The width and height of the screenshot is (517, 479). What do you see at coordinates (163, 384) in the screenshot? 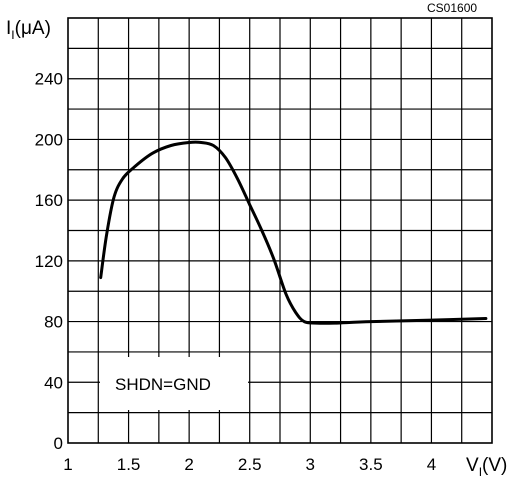
I see `annotation-shdn-gnd: SHDN=GND` at bounding box center [163, 384].